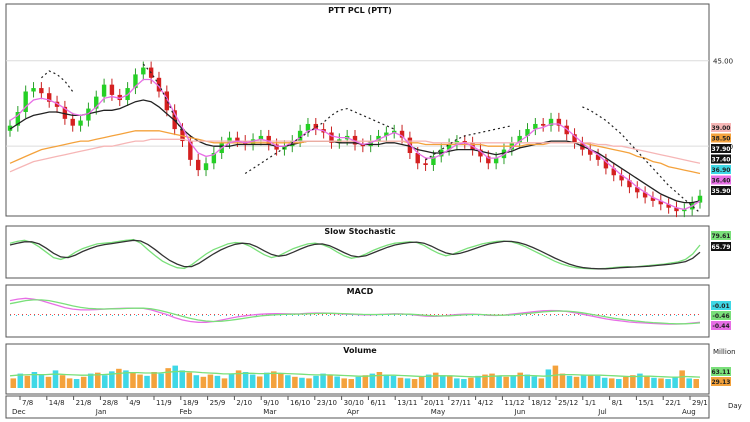 The width and height of the screenshot is (750, 422). Describe the element at coordinates (700, 403) in the screenshot. I see `day-tick-label: 29/1` at that location.